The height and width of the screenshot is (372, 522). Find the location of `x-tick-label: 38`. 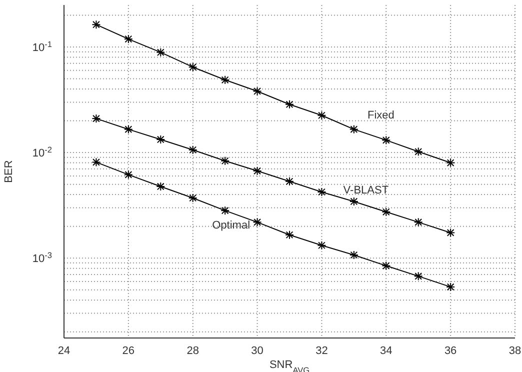

x-tick-label: 38 is located at coordinates (515, 350).